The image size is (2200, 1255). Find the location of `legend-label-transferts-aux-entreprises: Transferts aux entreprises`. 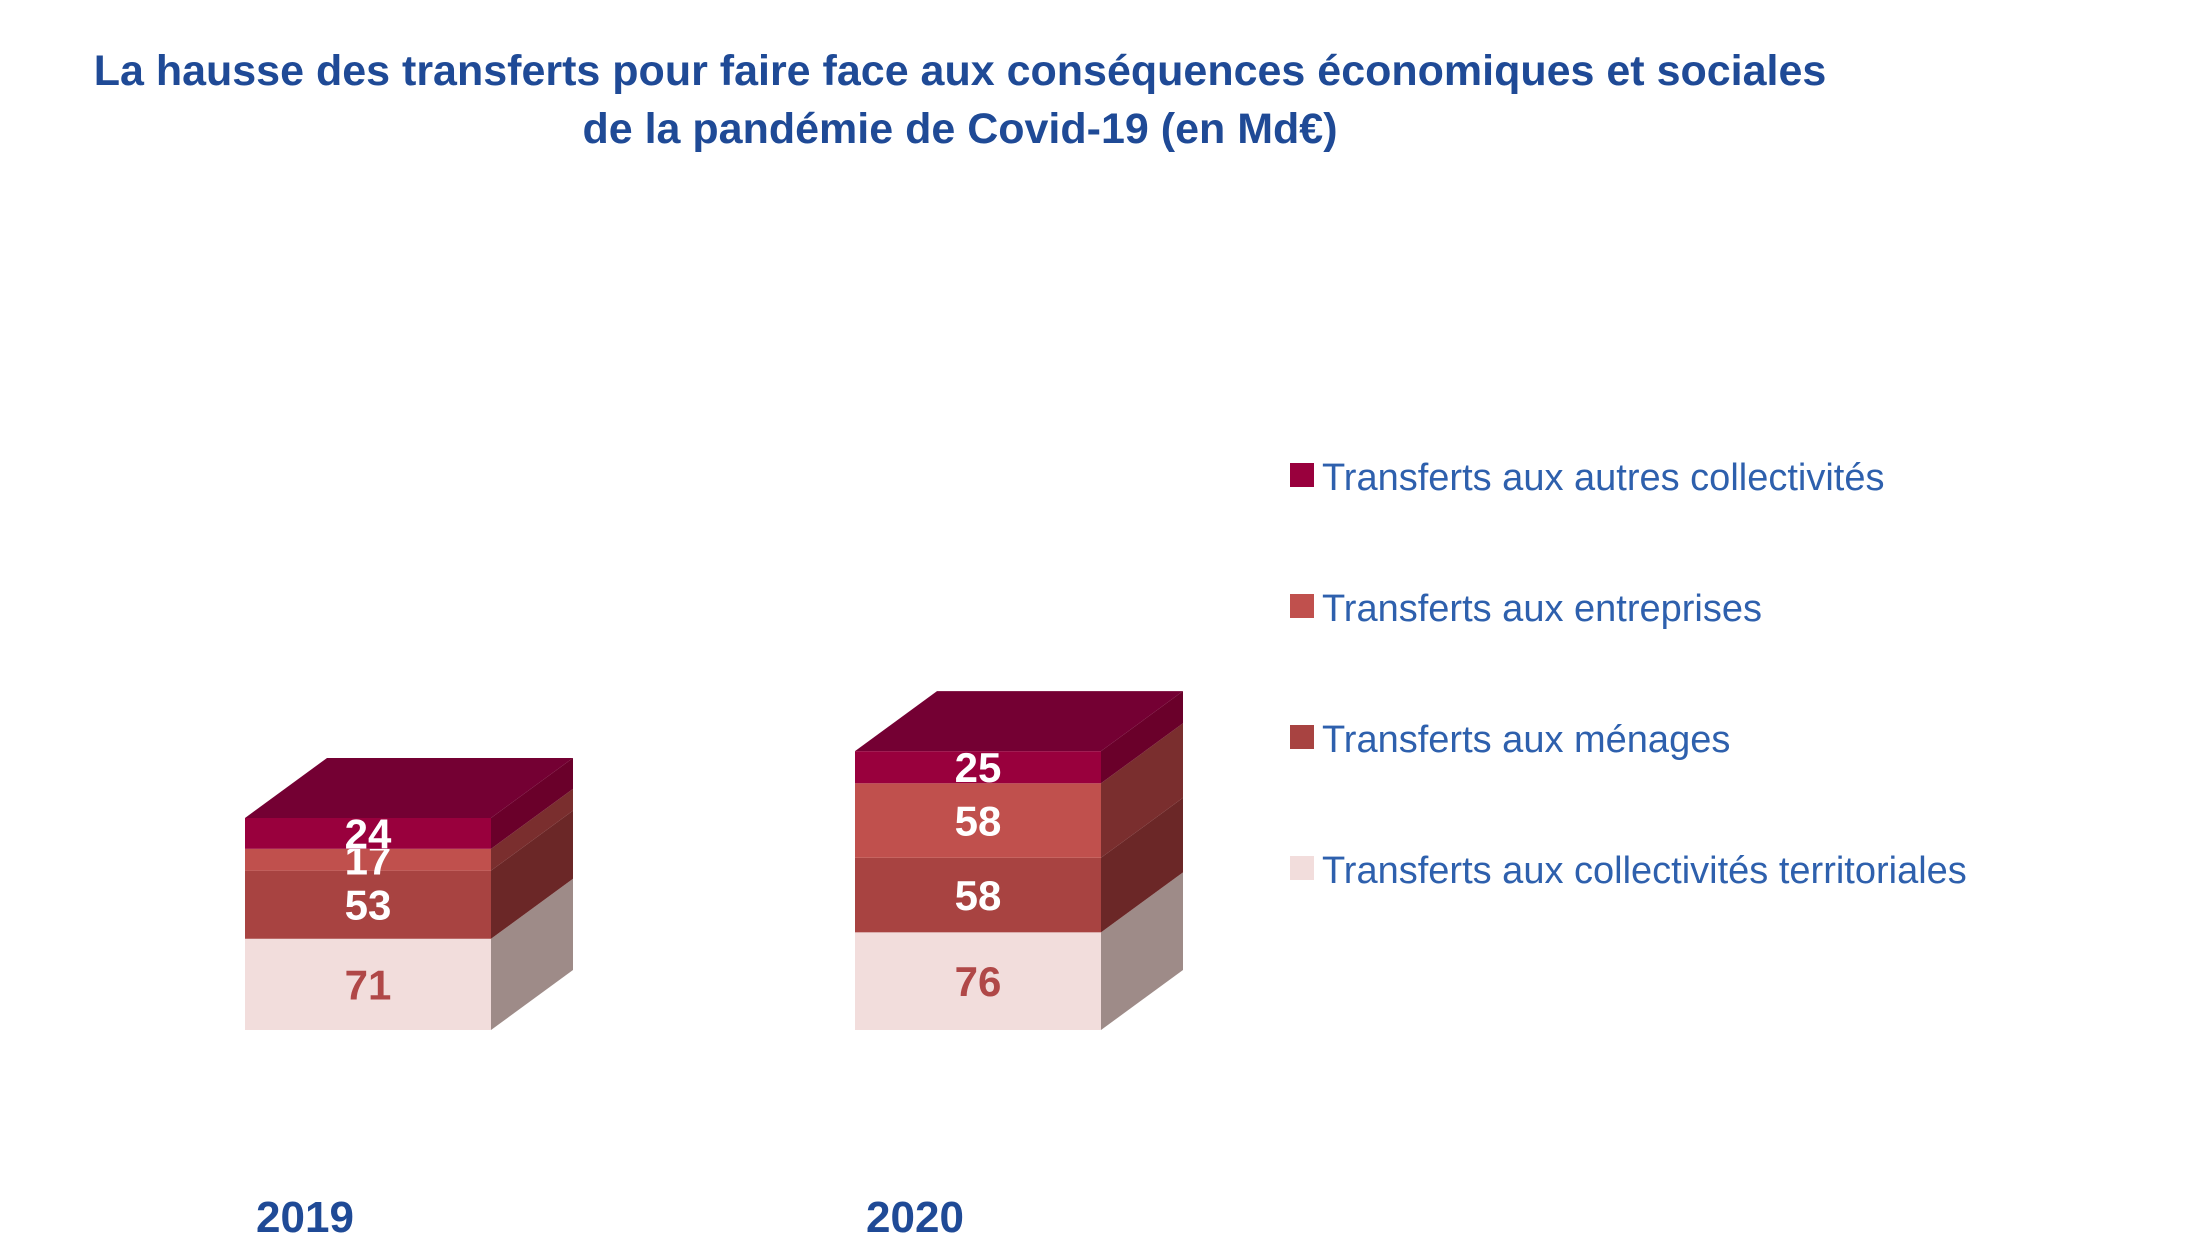

legend-label-transferts-aux-entreprises: Transferts aux entreprises is located at coordinates (1542, 609).